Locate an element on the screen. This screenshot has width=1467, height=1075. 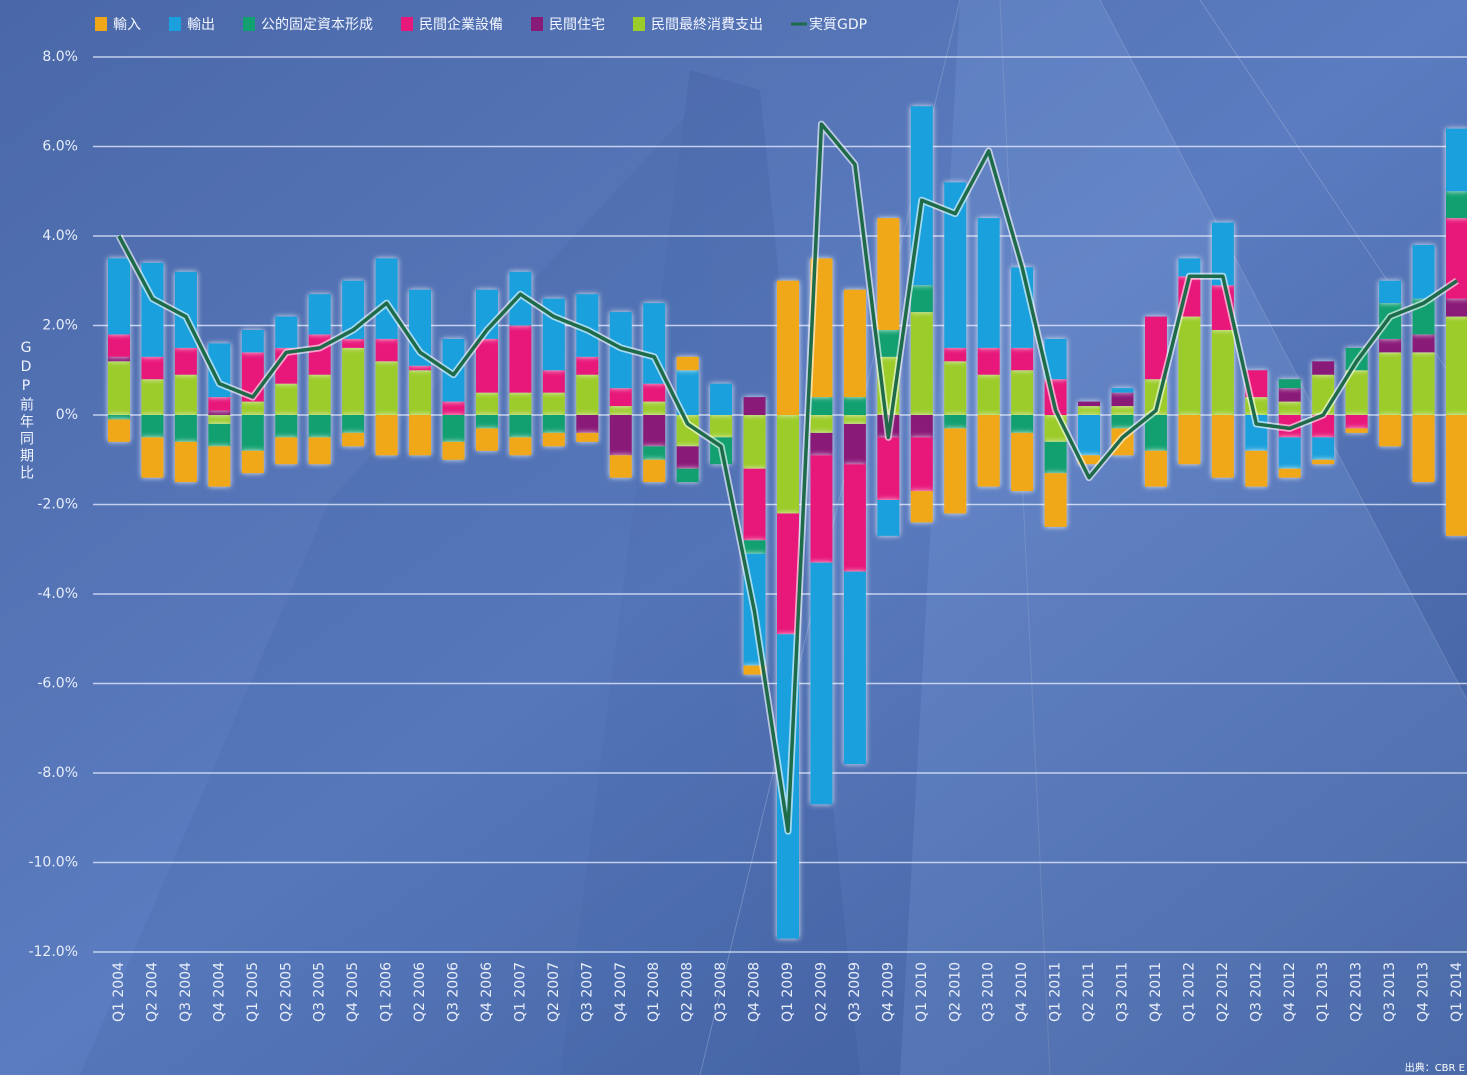
x-tick-label: Q4 2004 is located at coordinates (219, 992).